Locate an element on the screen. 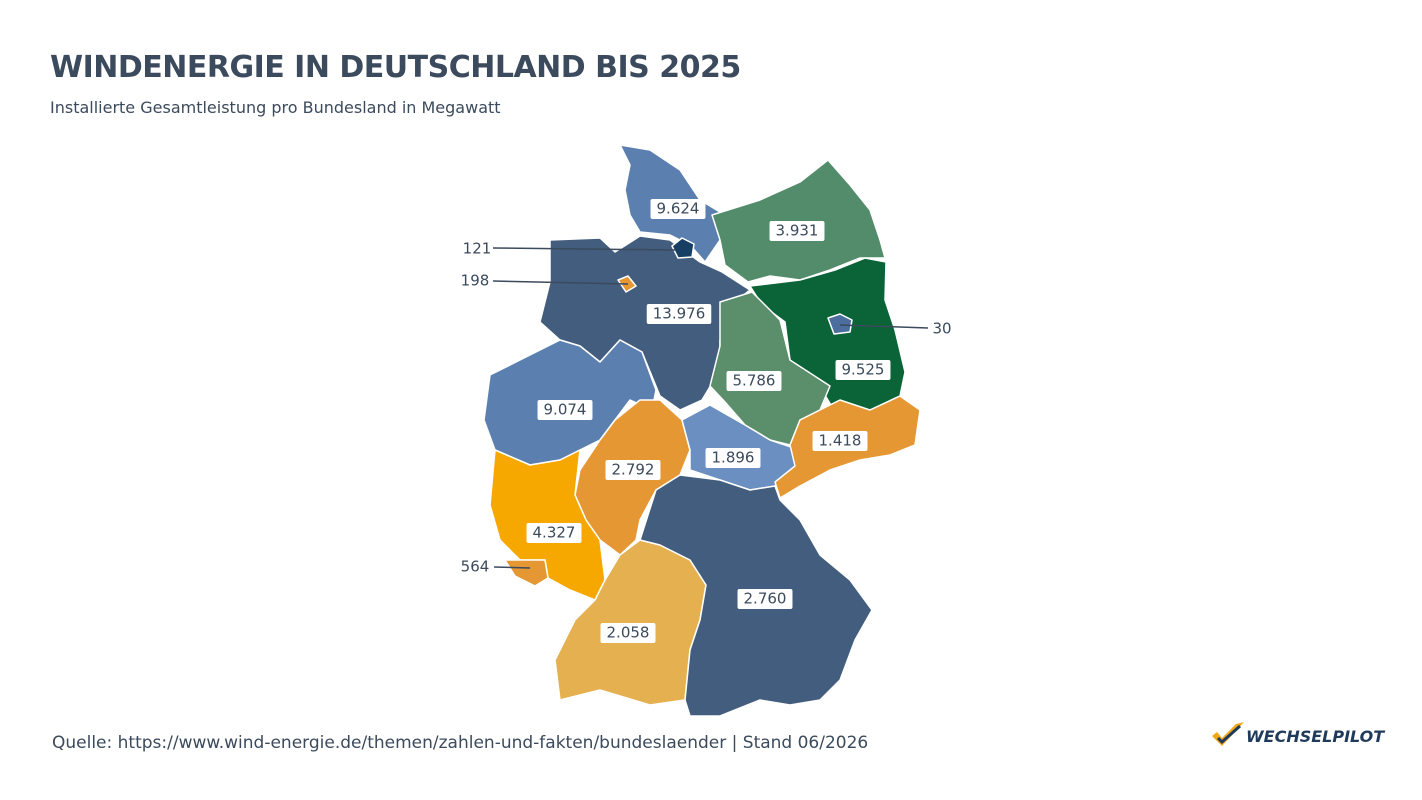  value-label: 9.074 is located at coordinates (565, 410).